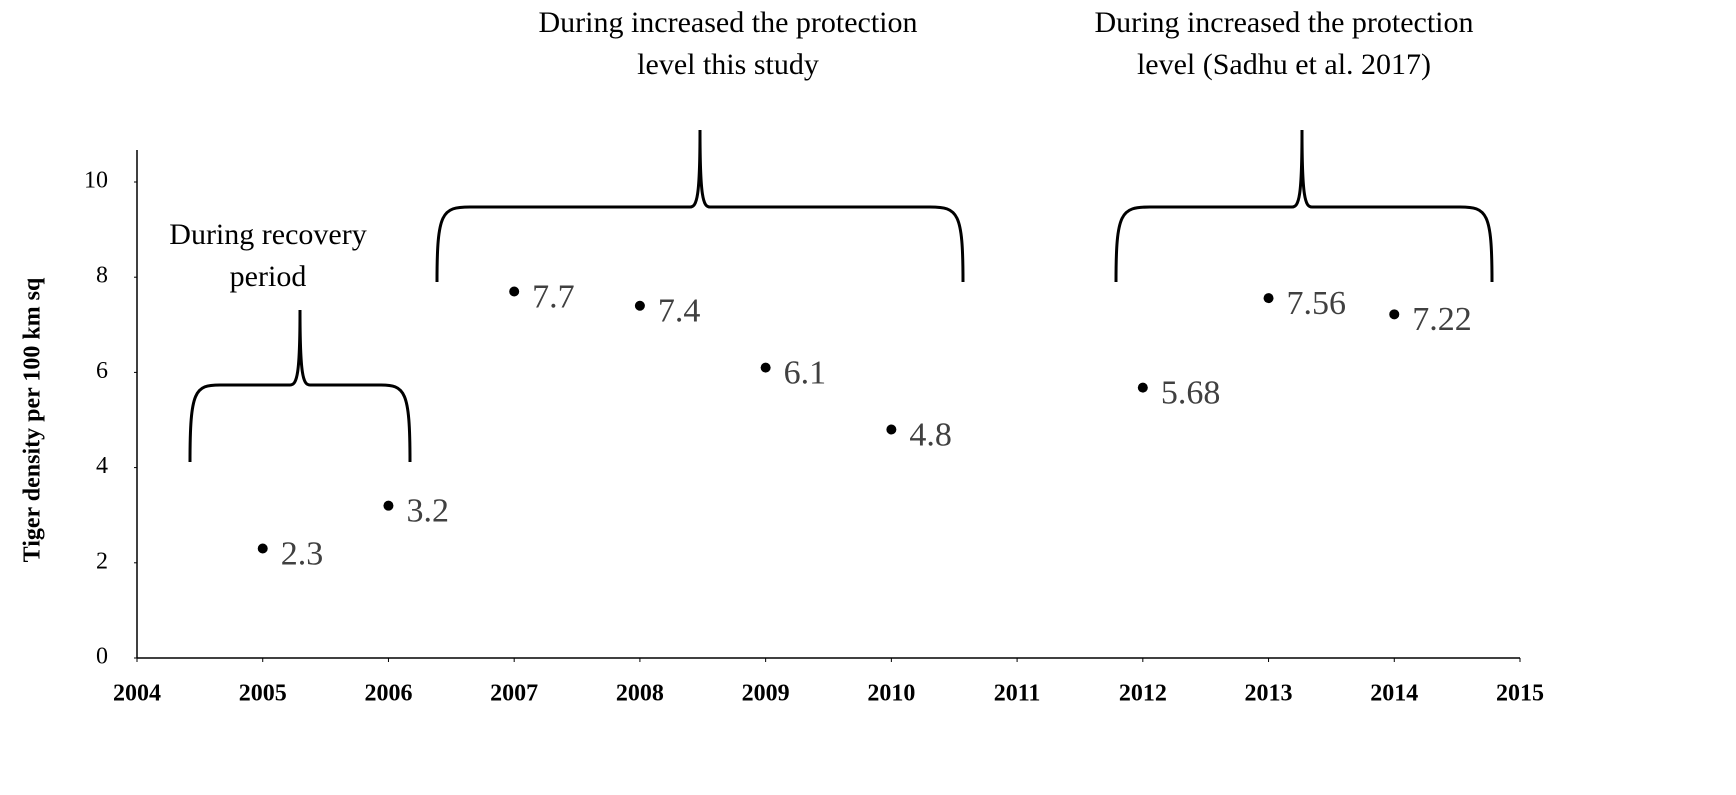 The height and width of the screenshot is (795, 1736). What do you see at coordinates (102, 466) in the screenshot?
I see `y-tick-label: 4` at bounding box center [102, 466].